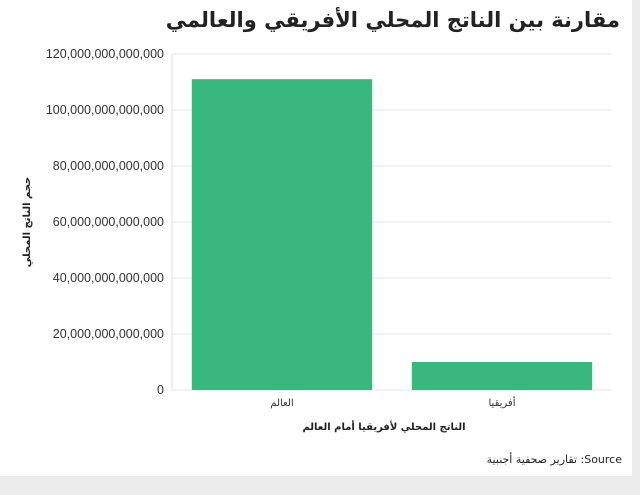 The height and width of the screenshot is (495, 640). What do you see at coordinates (281, 403) in the screenshot?
I see `x-tick-label: العالم` at bounding box center [281, 403].